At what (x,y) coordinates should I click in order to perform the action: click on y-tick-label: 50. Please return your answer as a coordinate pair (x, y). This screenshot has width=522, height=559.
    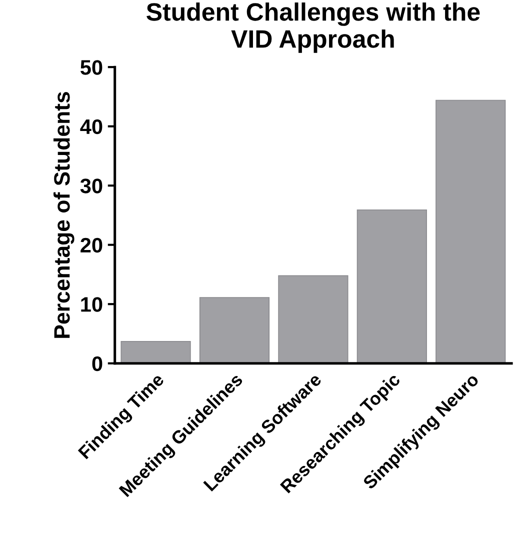
    Looking at the image, I should click on (91, 67).